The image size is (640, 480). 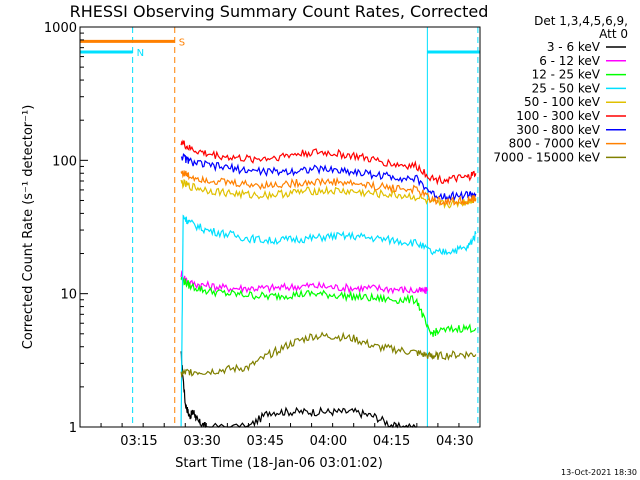 What do you see at coordinates (558, 130) in the screenshot?
I see `legend-entry-label: 300 - 800 keV` at bounding box center [558, 130].